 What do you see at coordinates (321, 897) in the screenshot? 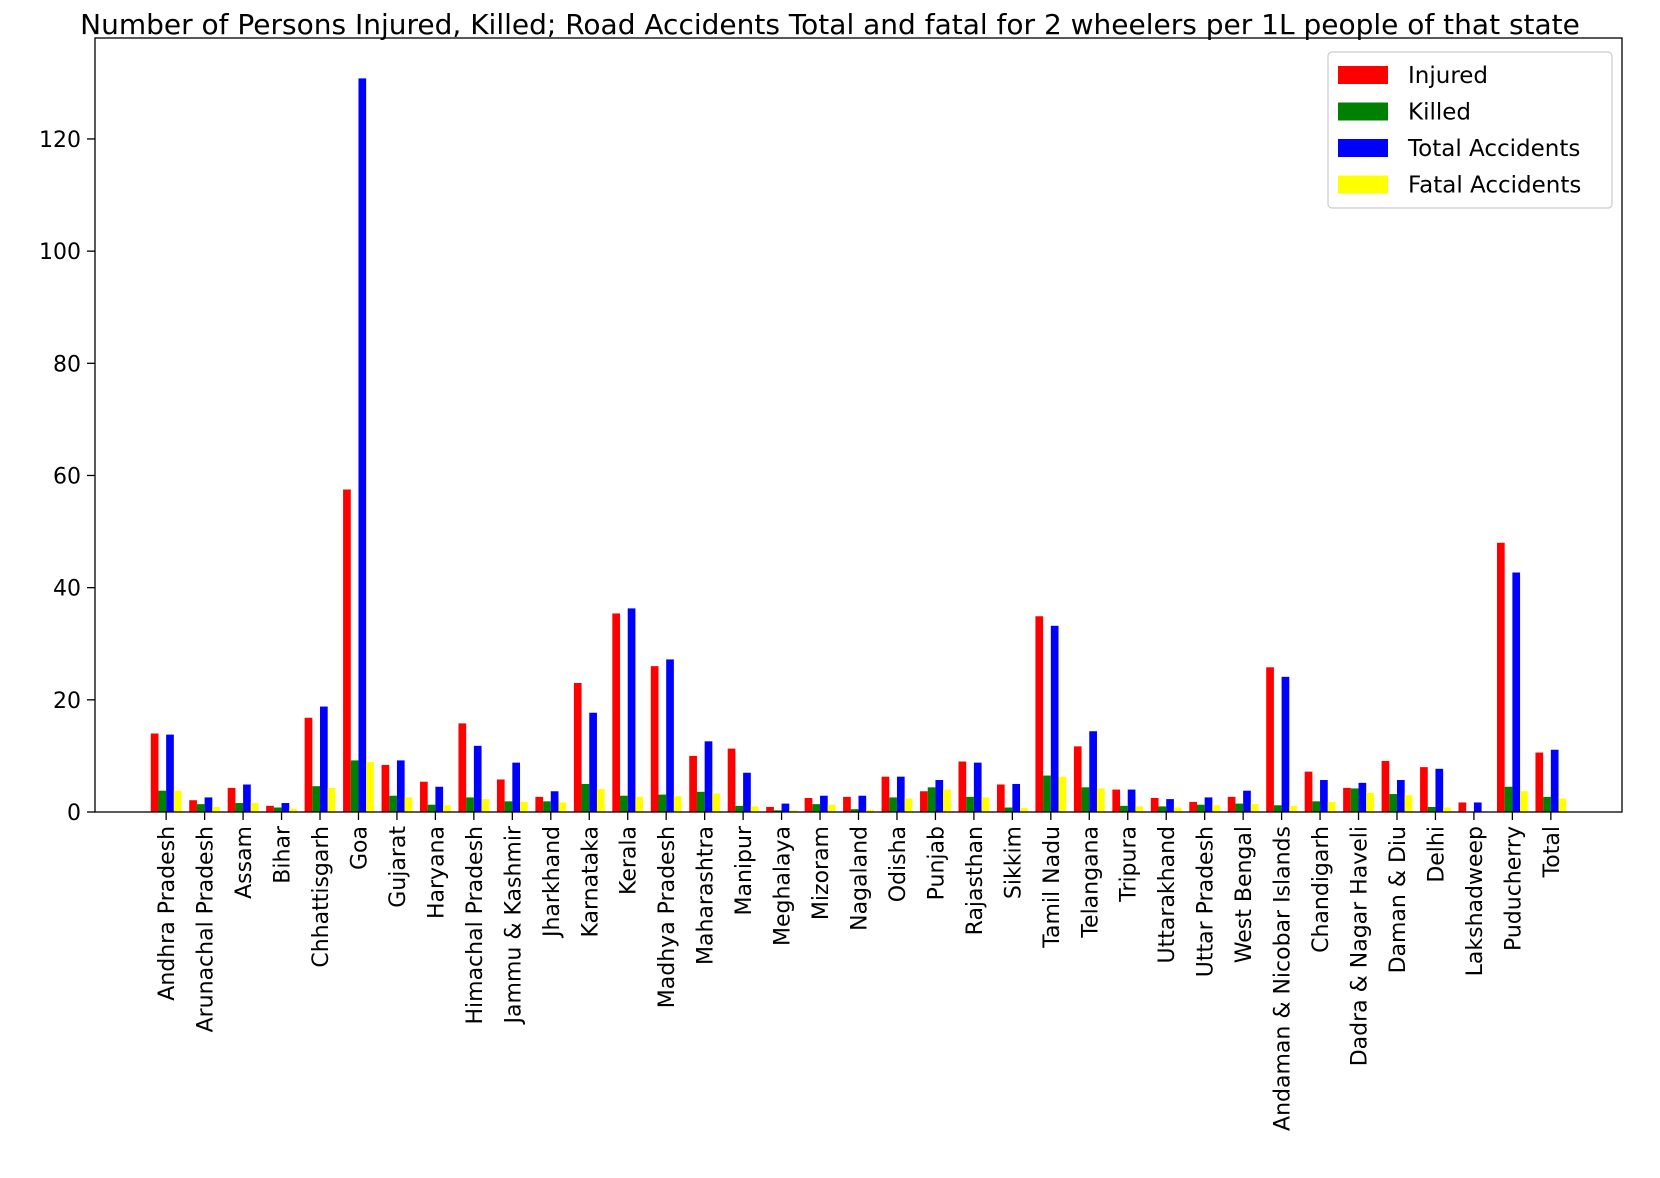
I see `x-tick-label: Chhattisgarh` at bounding box center [321, 897].